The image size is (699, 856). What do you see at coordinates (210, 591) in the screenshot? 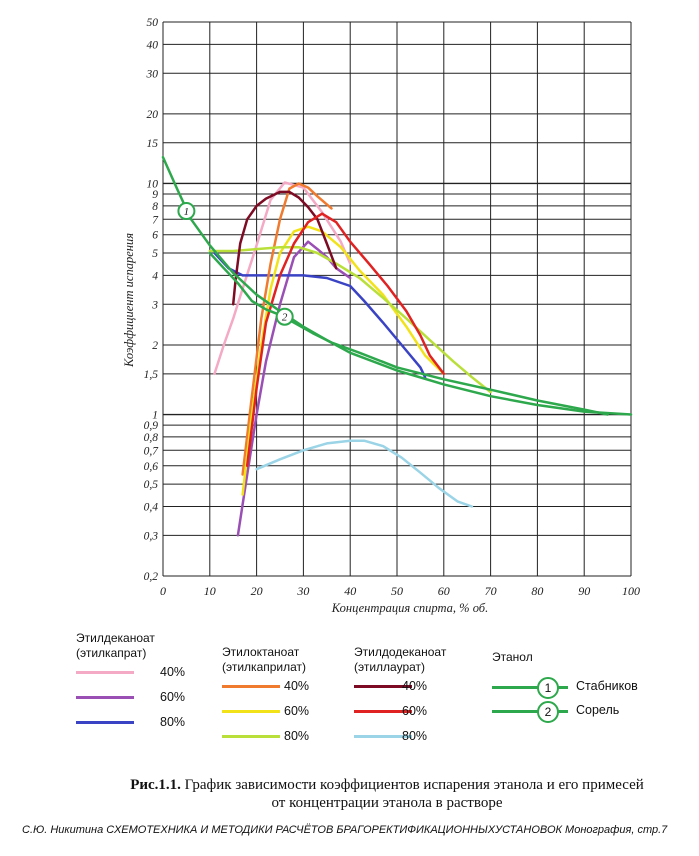
I see `x-tick-label: 10` at bounding box center [210, 591].